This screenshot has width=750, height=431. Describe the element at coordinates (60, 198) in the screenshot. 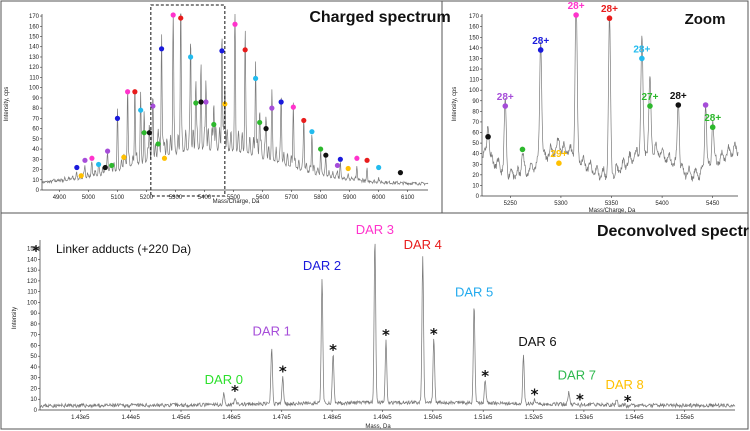

I see `x-tick-label: 4900` at that location.